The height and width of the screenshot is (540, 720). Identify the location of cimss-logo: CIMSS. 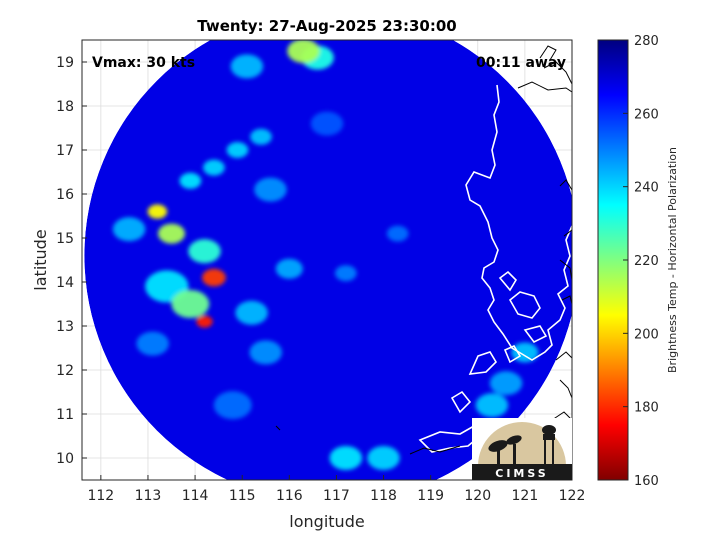
(522, 449).